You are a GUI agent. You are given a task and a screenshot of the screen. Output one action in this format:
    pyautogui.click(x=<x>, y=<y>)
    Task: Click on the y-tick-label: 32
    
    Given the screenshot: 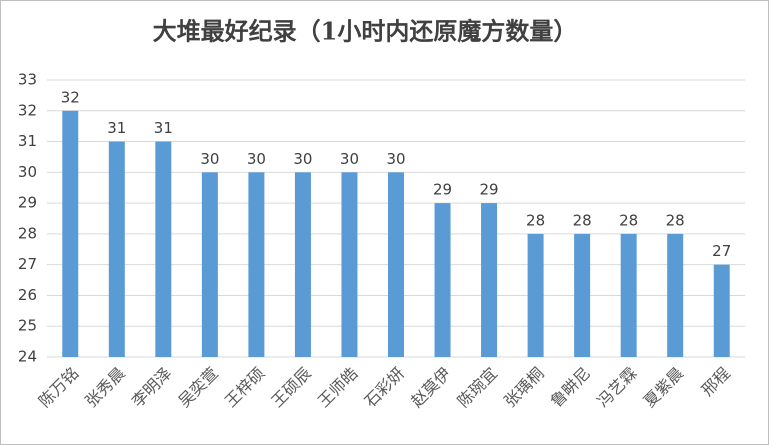 What is the action you would take?
    pyautogui.click(x=27, y=110)
    